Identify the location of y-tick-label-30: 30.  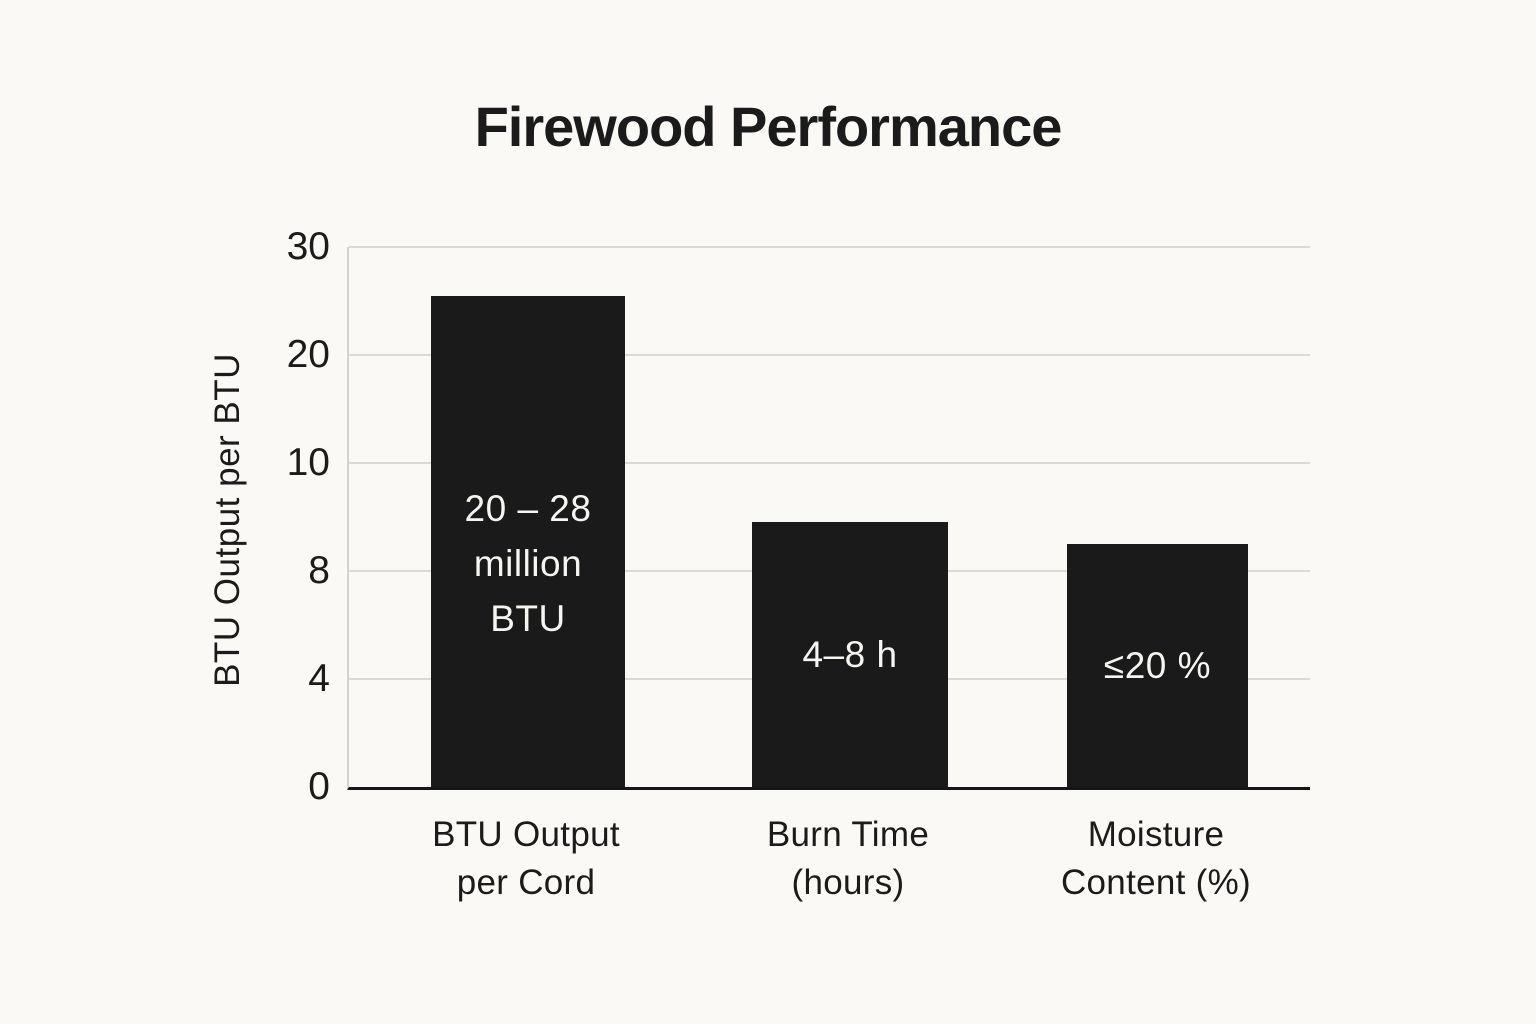
(308, 246).